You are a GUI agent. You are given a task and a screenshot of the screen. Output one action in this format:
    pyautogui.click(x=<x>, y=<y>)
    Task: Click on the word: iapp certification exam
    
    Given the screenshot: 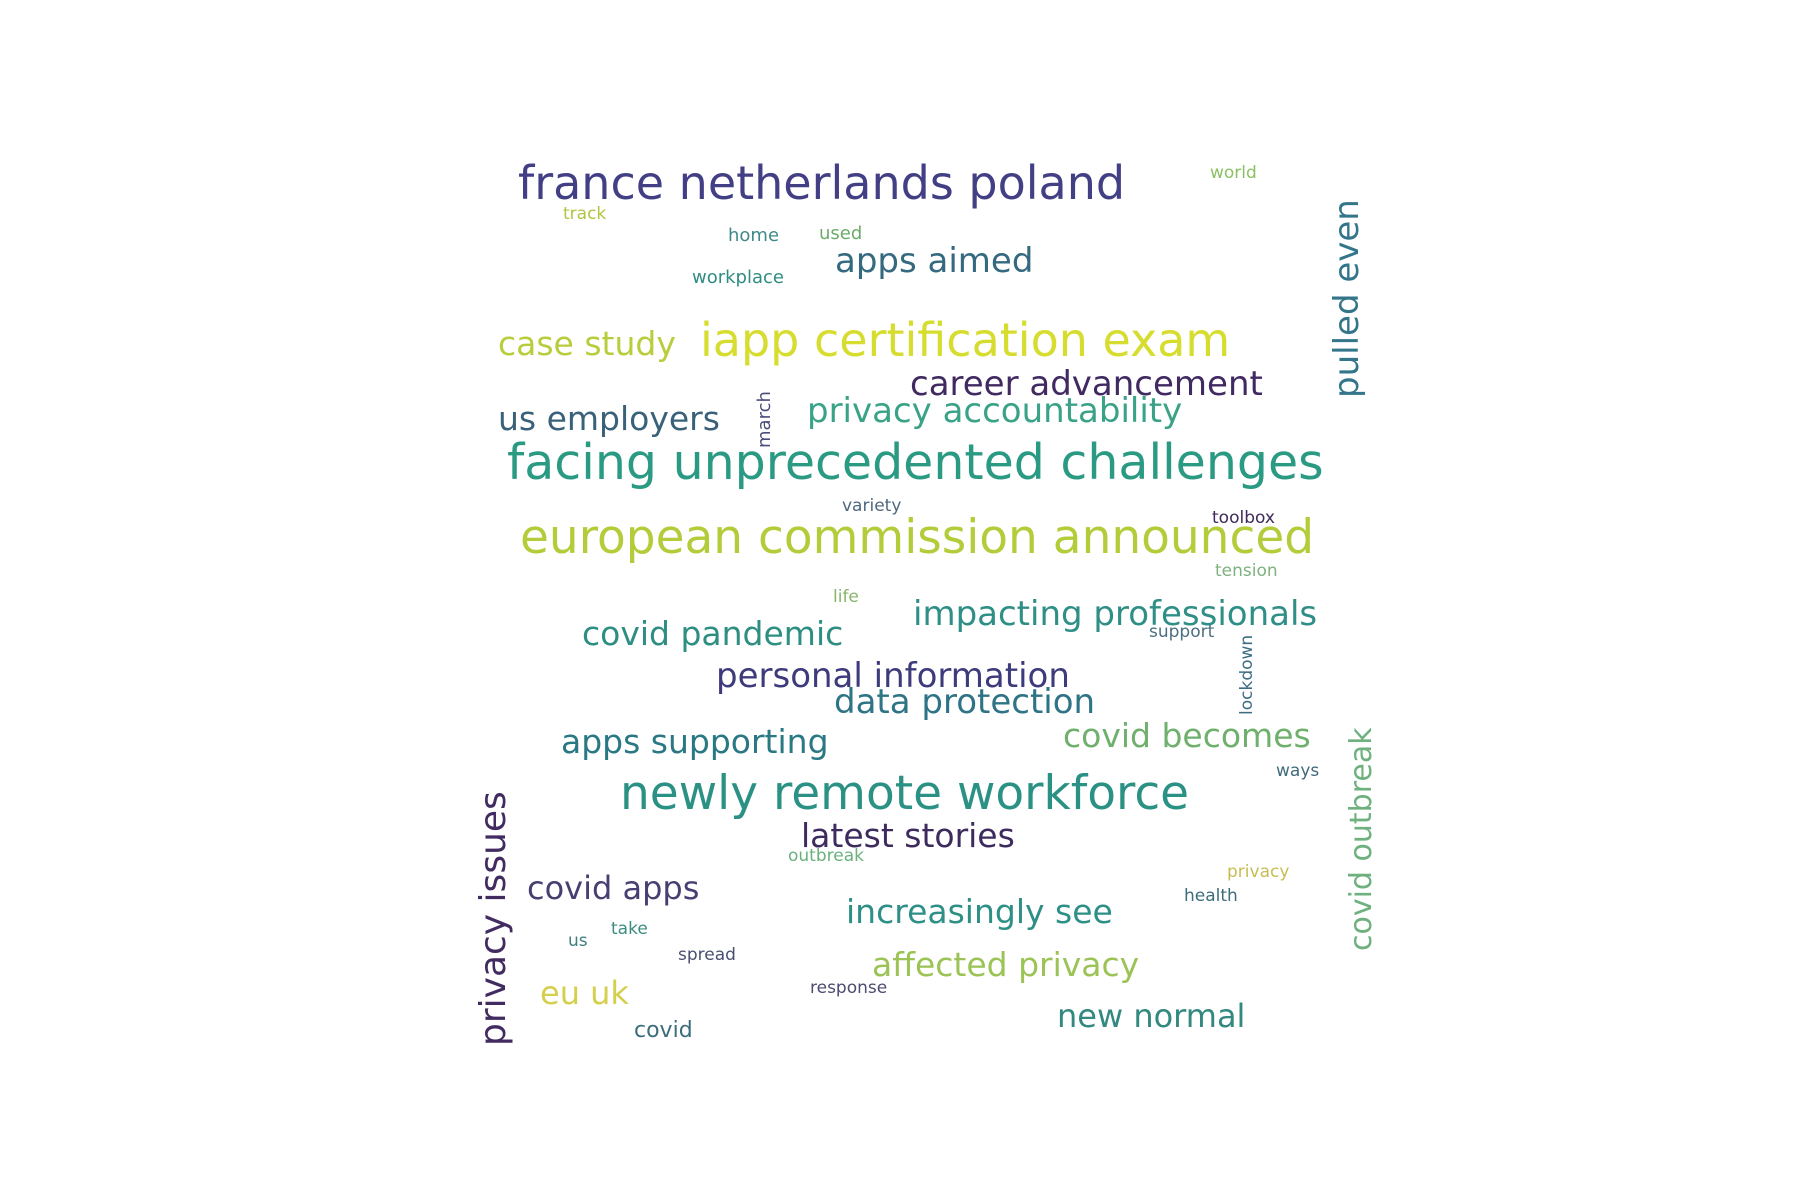 What is the action you would take?
    pyautogui.click(x=965, y=340)
    